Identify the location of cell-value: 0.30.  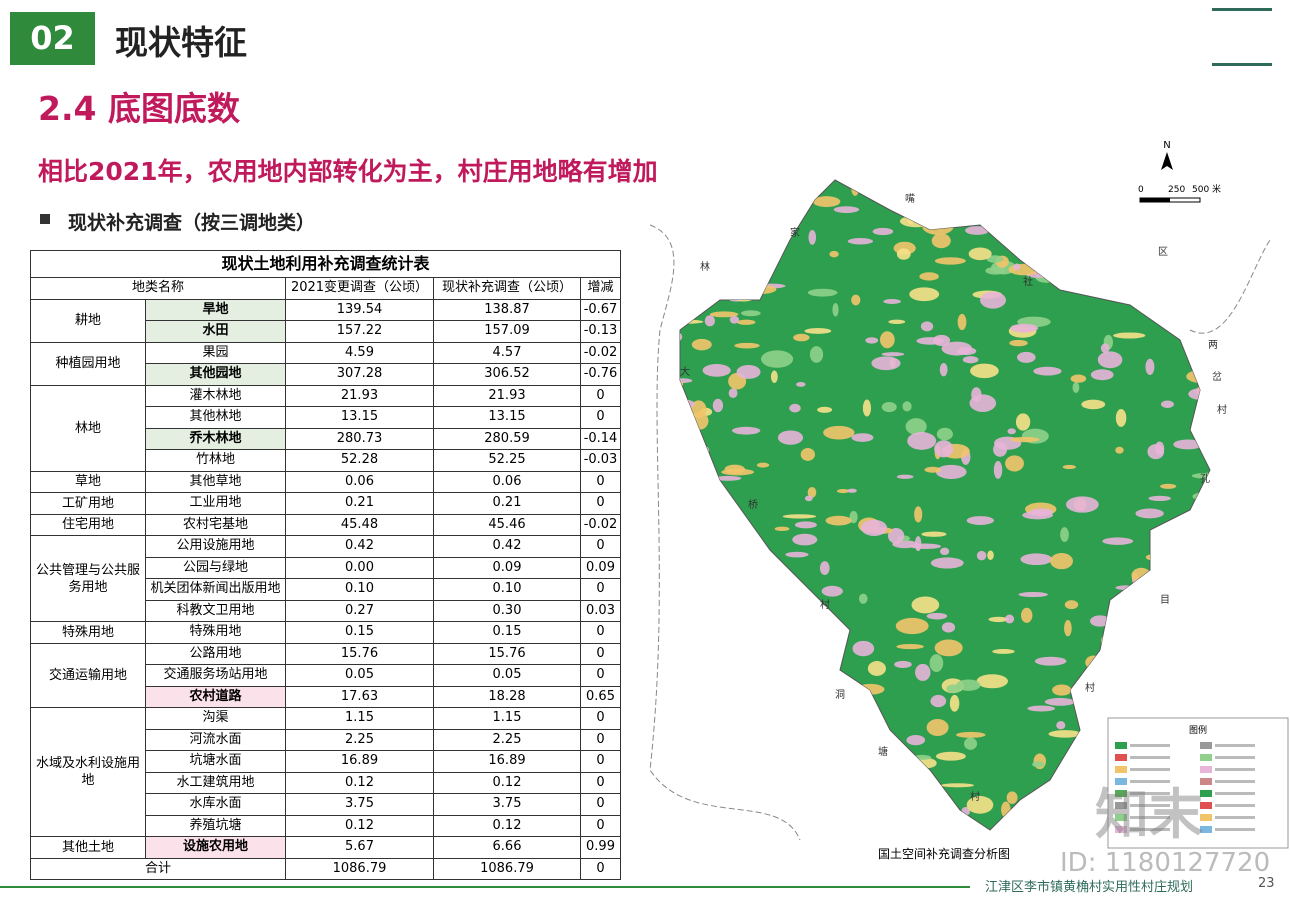
(507, 610).